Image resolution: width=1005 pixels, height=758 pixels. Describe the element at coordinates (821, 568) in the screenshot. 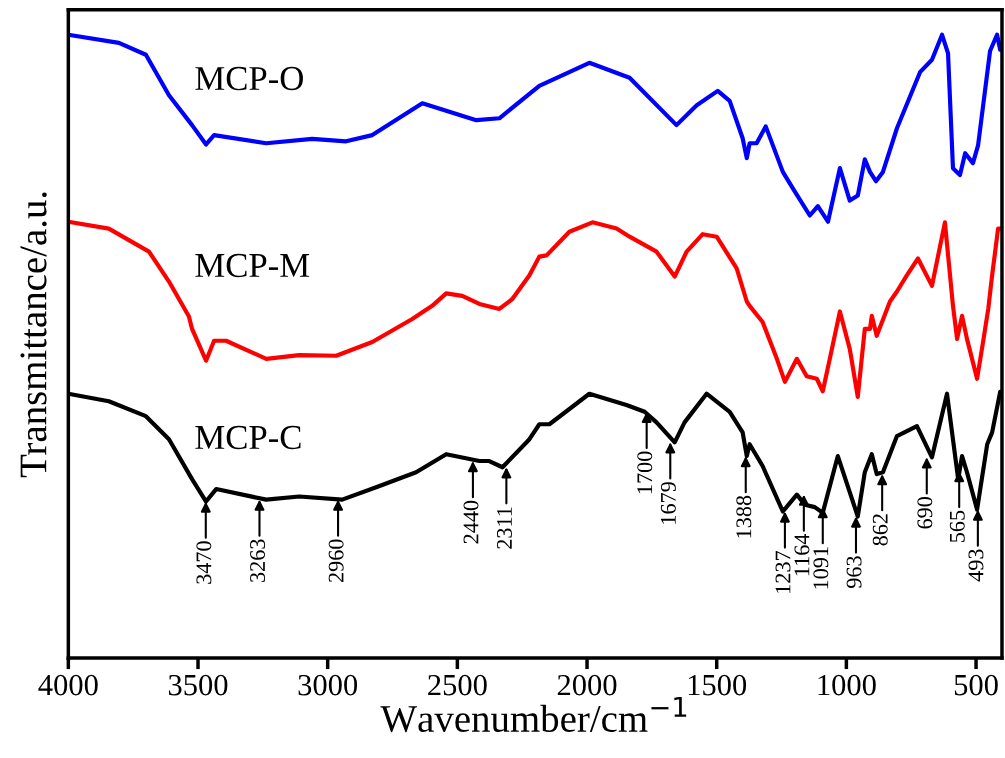

I see `annotation: 1091` at that location.